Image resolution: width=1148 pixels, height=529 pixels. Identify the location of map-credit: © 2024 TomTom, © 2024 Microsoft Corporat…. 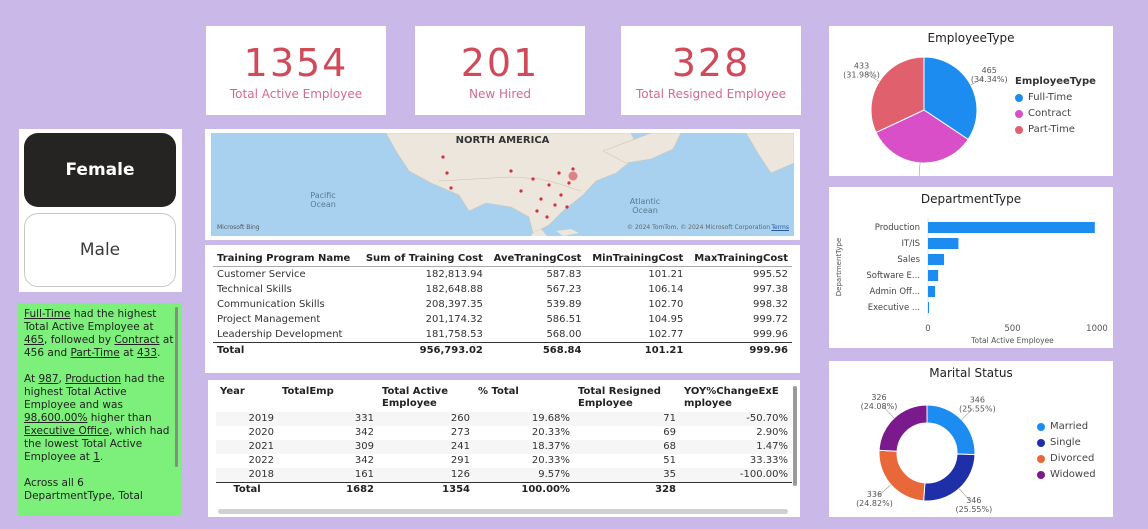
(698, 227).